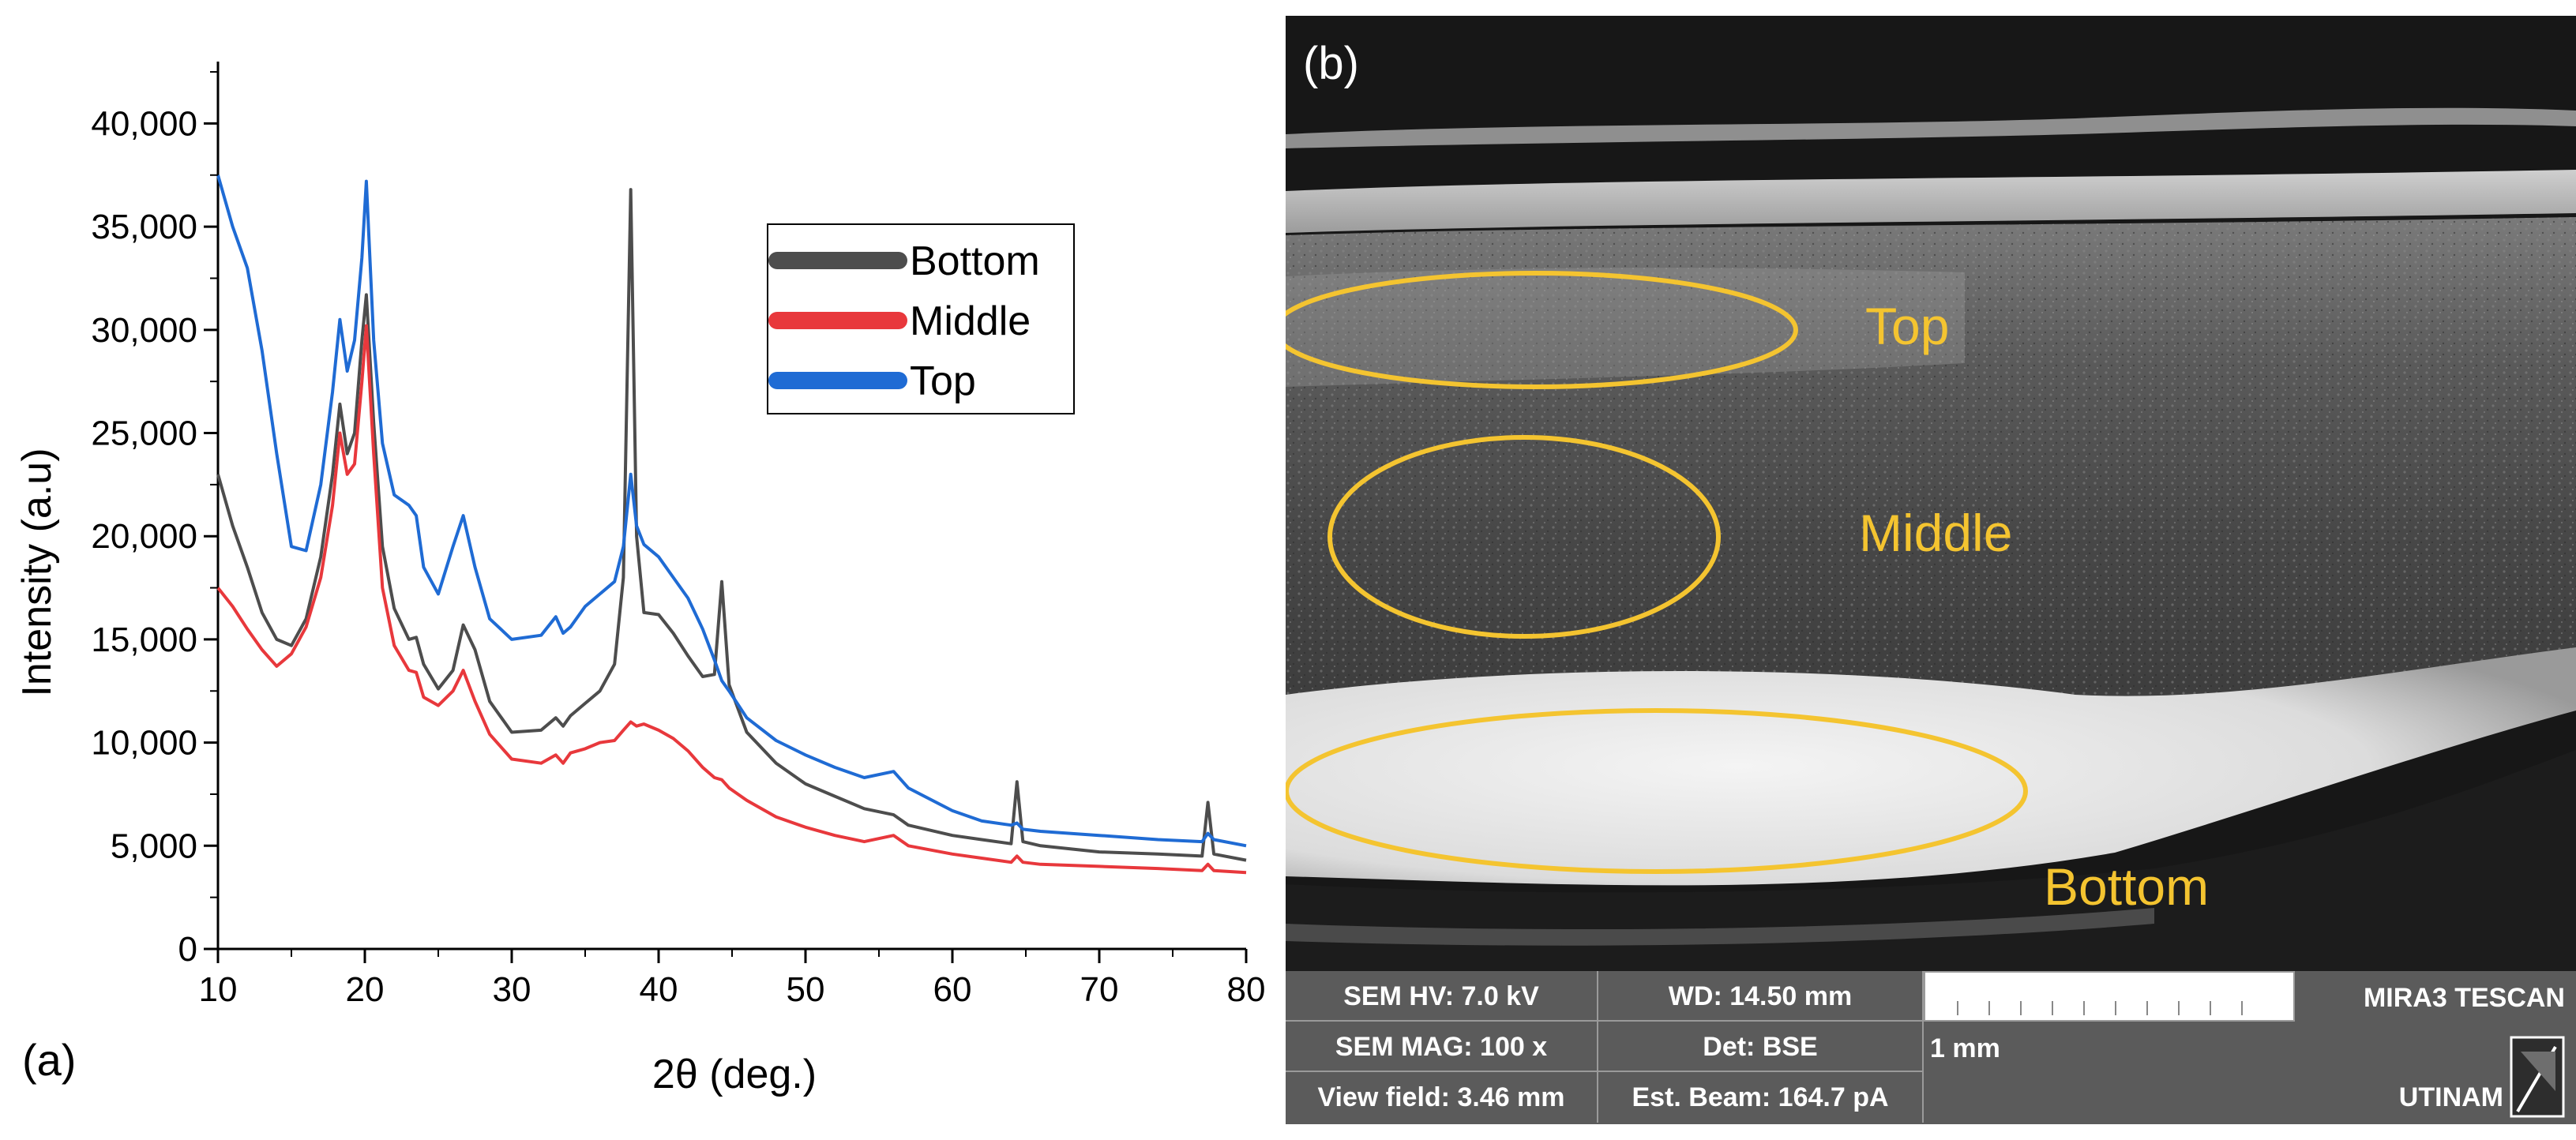  What do you see at coordinates (1524, 537) in the screenshot?
I see `middle-region-ellipse` at bounding box center [1524, 537].